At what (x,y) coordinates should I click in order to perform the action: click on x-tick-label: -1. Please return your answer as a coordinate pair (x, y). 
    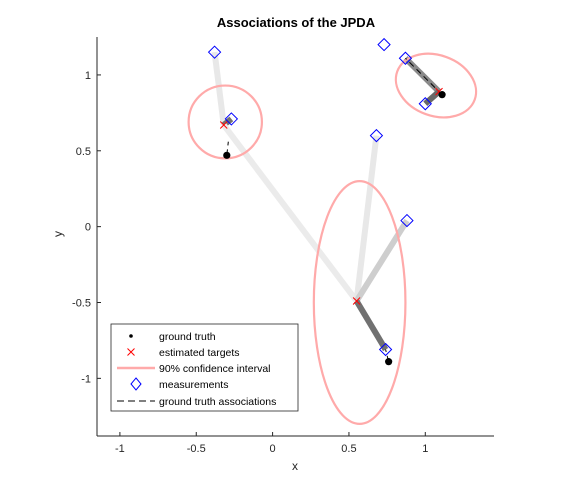
    Looking at the image, I should click on (120, 449).